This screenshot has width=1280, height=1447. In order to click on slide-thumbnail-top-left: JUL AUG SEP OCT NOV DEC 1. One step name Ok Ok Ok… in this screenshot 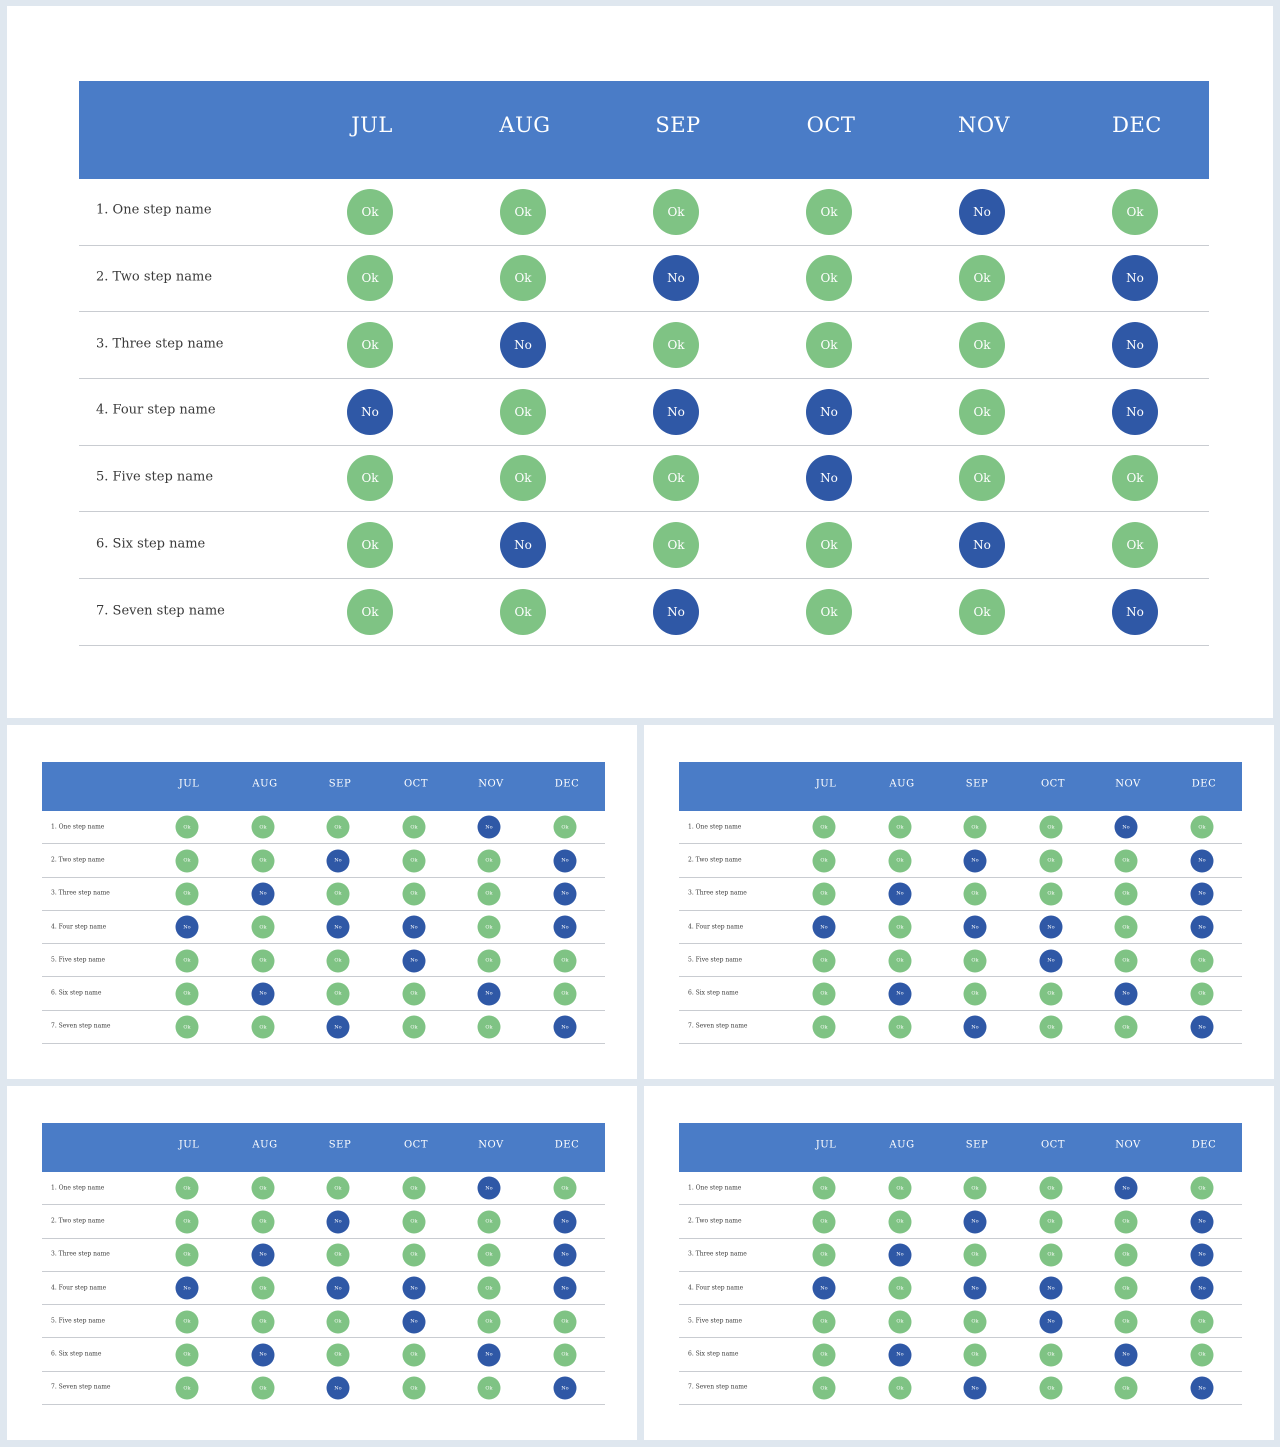, I will do `click(322, 902)`.